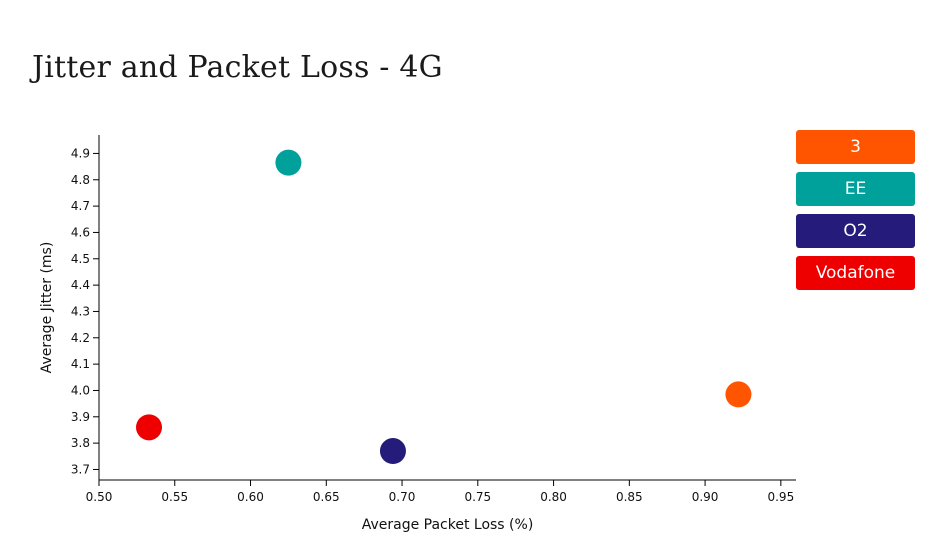  Describe the element at coordinates (629, 497) in the screenshot. I see `x-tick-label: 0.85` at that location.